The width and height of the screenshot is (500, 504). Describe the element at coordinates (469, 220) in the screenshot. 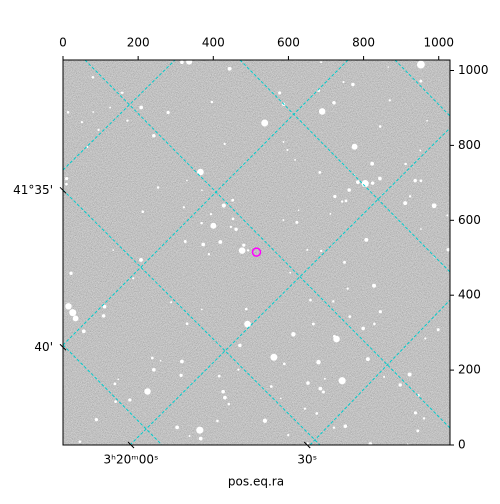

I see `y-tick-label: 600` at that location.